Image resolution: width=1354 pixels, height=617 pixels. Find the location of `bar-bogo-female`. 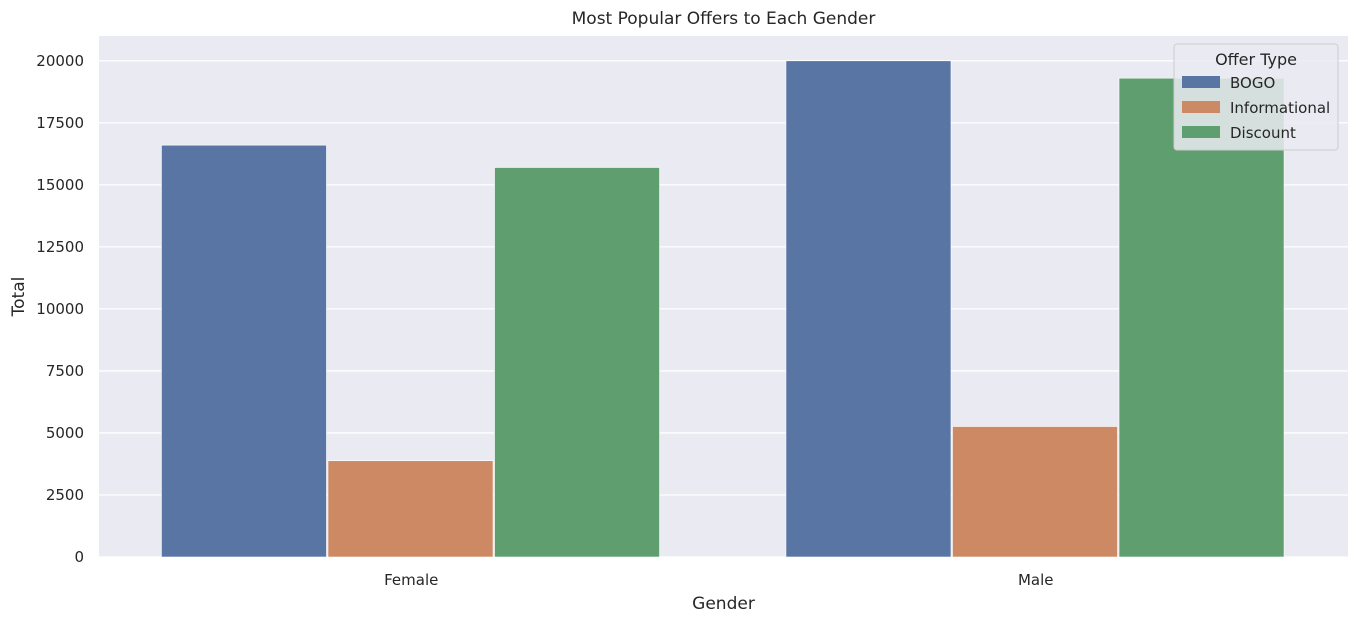

bar-bogo-female is located at coordinates (243, 351).